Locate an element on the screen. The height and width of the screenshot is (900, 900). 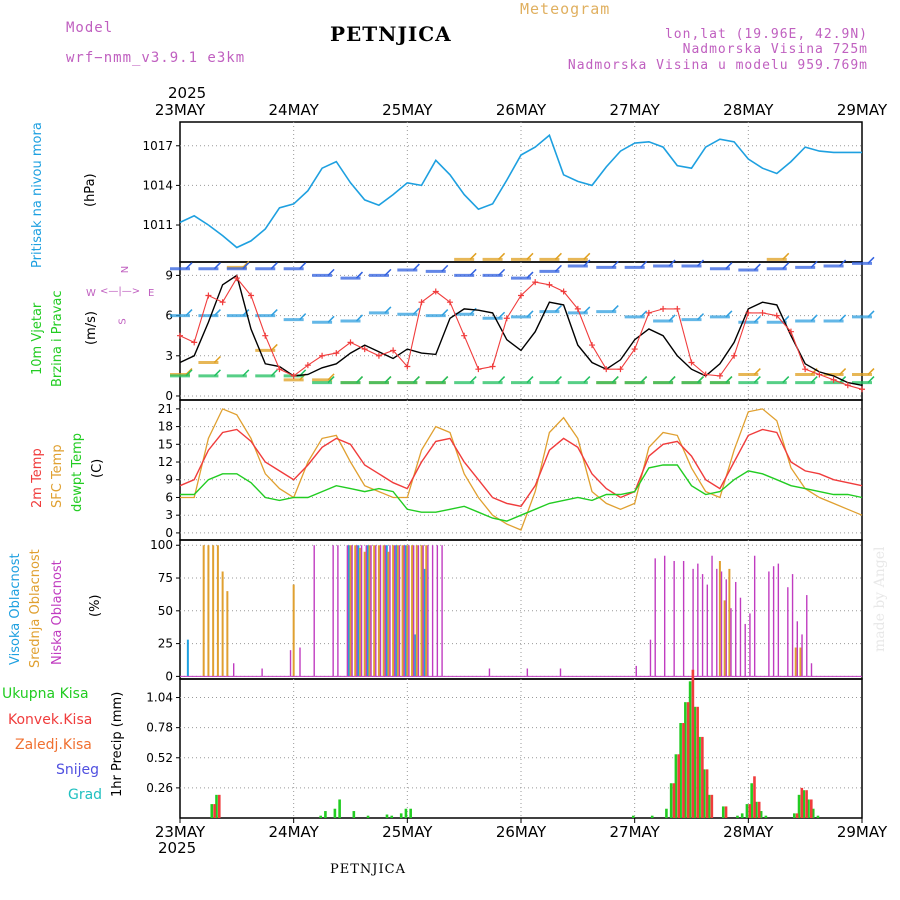
date-label-bottom: 28MAY is located at coordinates (748, 832).